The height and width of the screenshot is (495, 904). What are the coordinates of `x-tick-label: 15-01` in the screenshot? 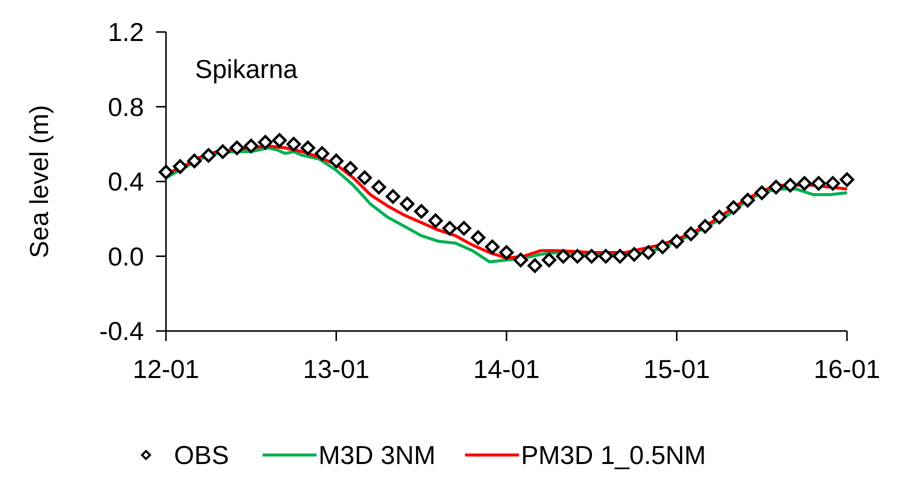 It's located at (677, 369).